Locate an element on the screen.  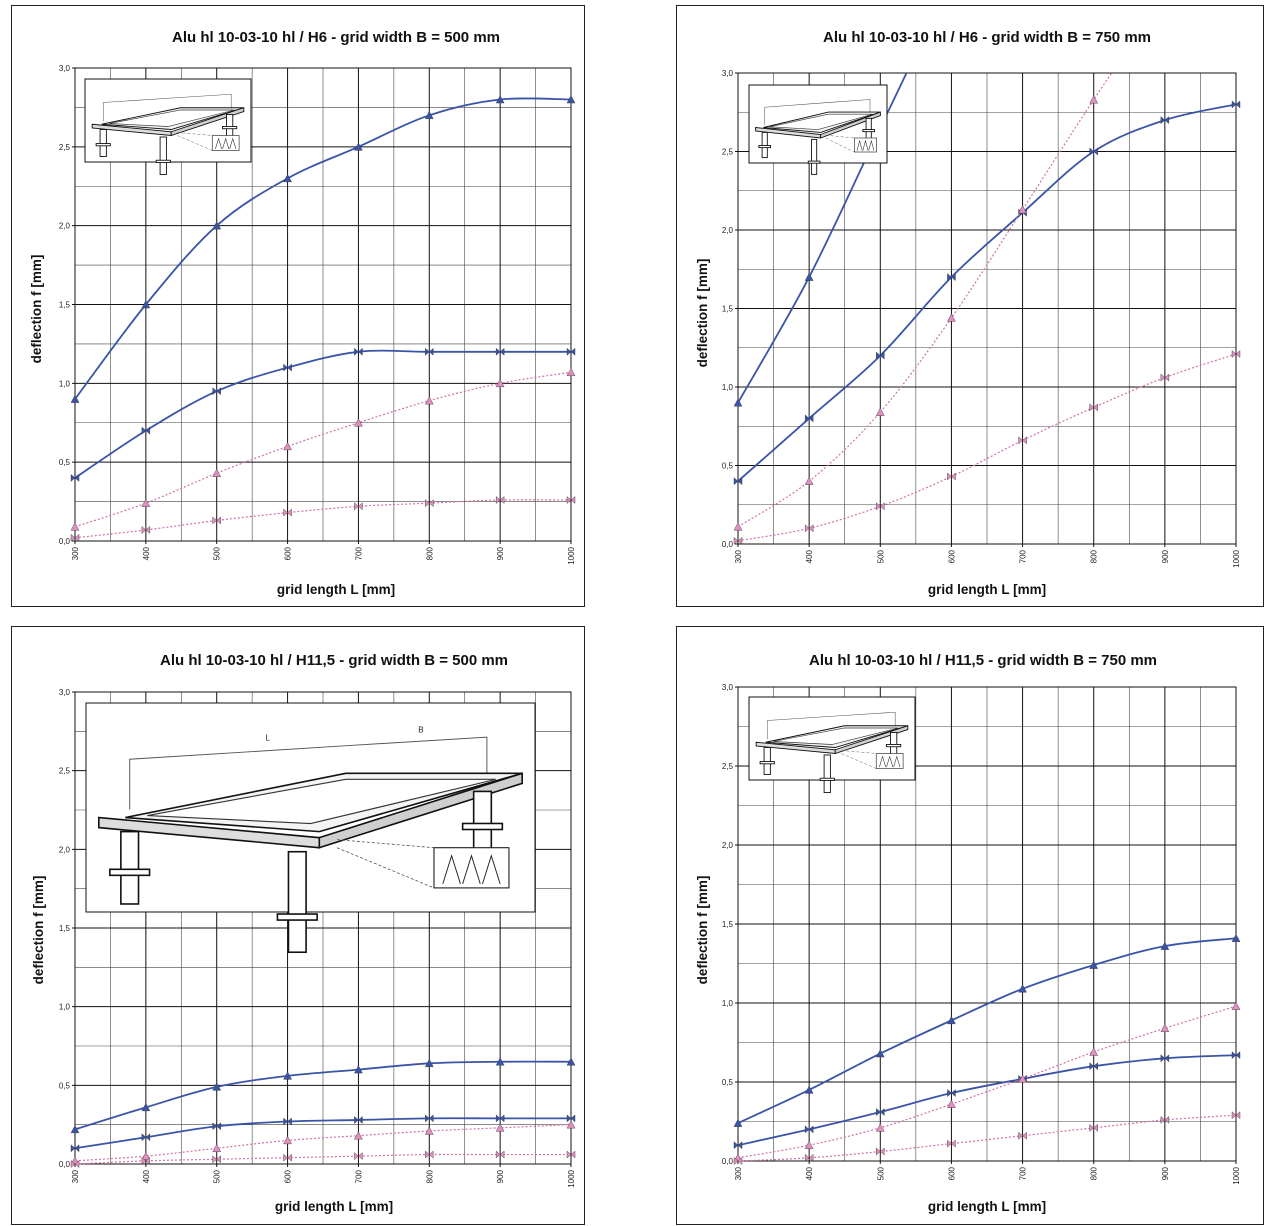
y-tick-label: 2,5 is located at coordinates (65, 771).